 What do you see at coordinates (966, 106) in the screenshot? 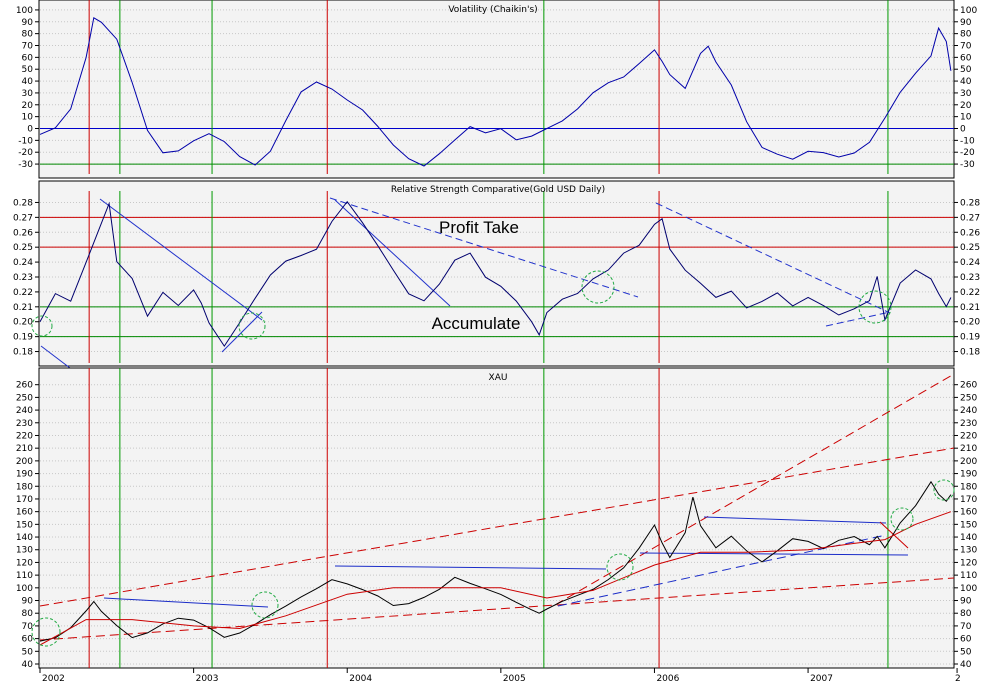
I see `y-tick-label: 20` at bounding box center [966, 106].